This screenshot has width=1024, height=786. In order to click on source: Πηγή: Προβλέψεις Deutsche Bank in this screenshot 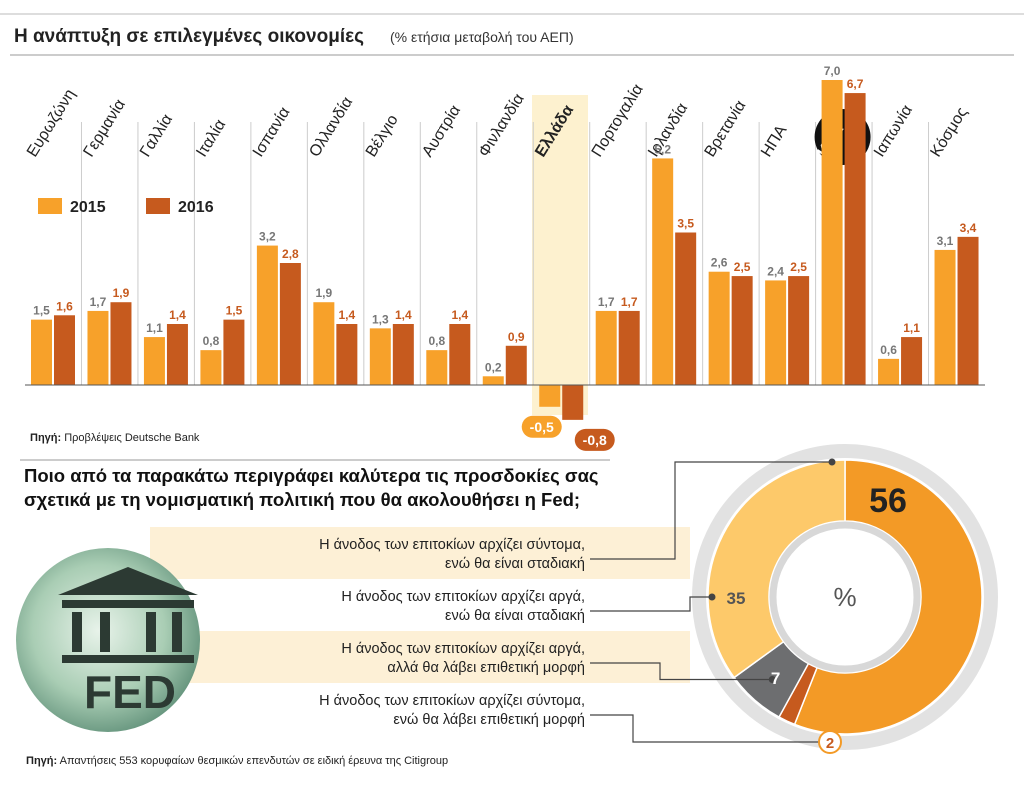, I will do `click(115, 438)`.